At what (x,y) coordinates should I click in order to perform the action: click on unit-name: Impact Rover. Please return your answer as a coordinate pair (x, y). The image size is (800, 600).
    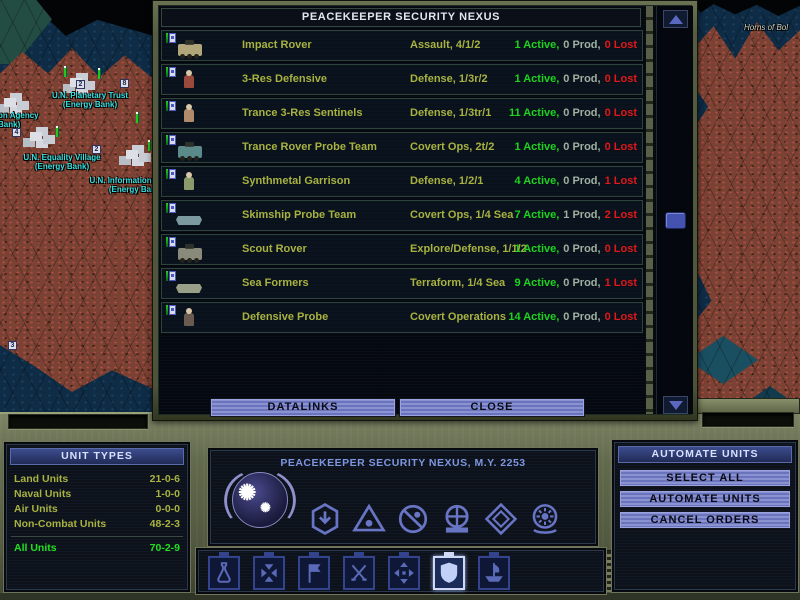
    Looking at the image, I should click on (277, 45).